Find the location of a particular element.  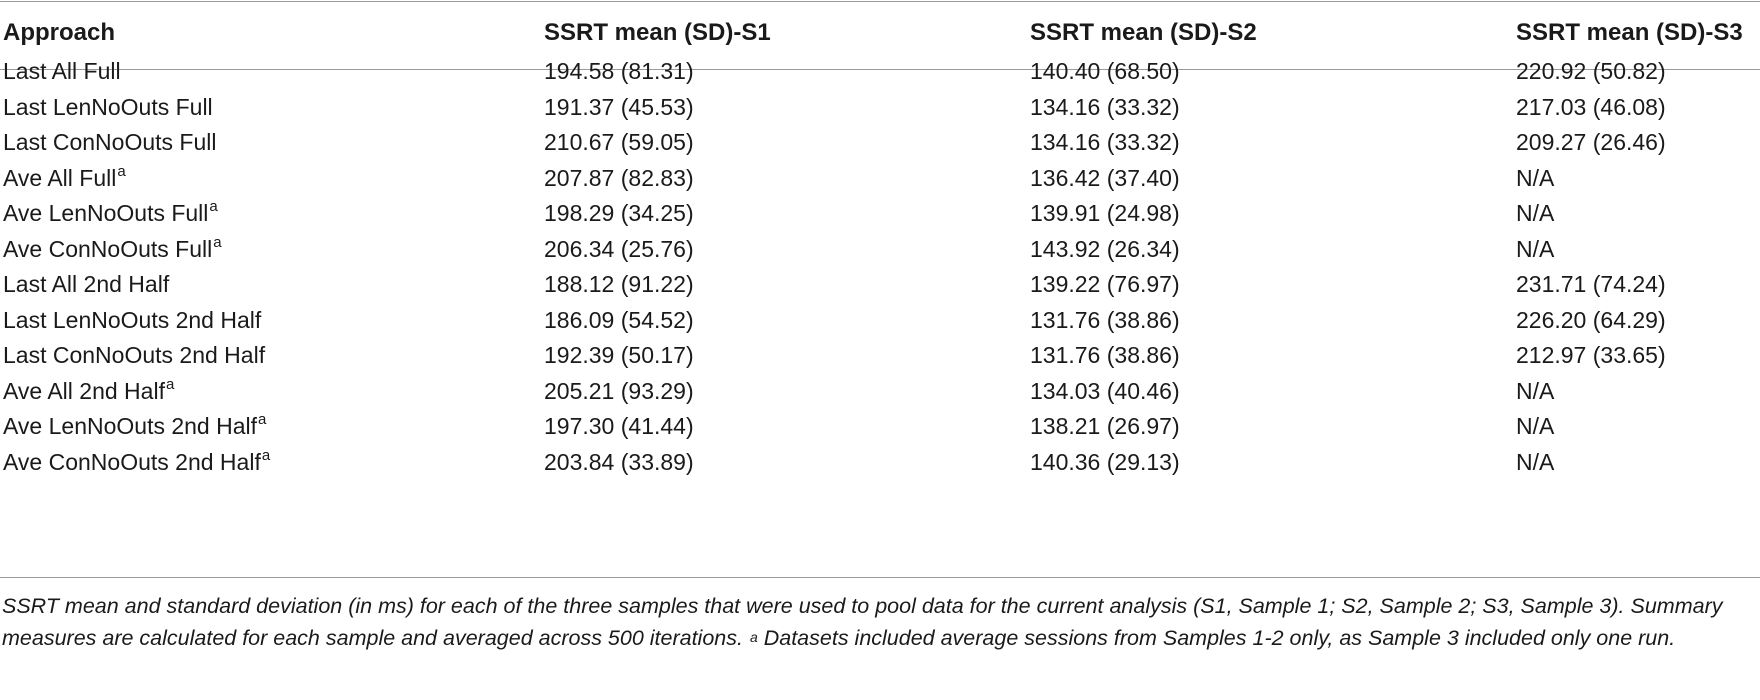

ssrt-s3-cell: 209.27 (26.46) is located at coordinates (1591, 142).